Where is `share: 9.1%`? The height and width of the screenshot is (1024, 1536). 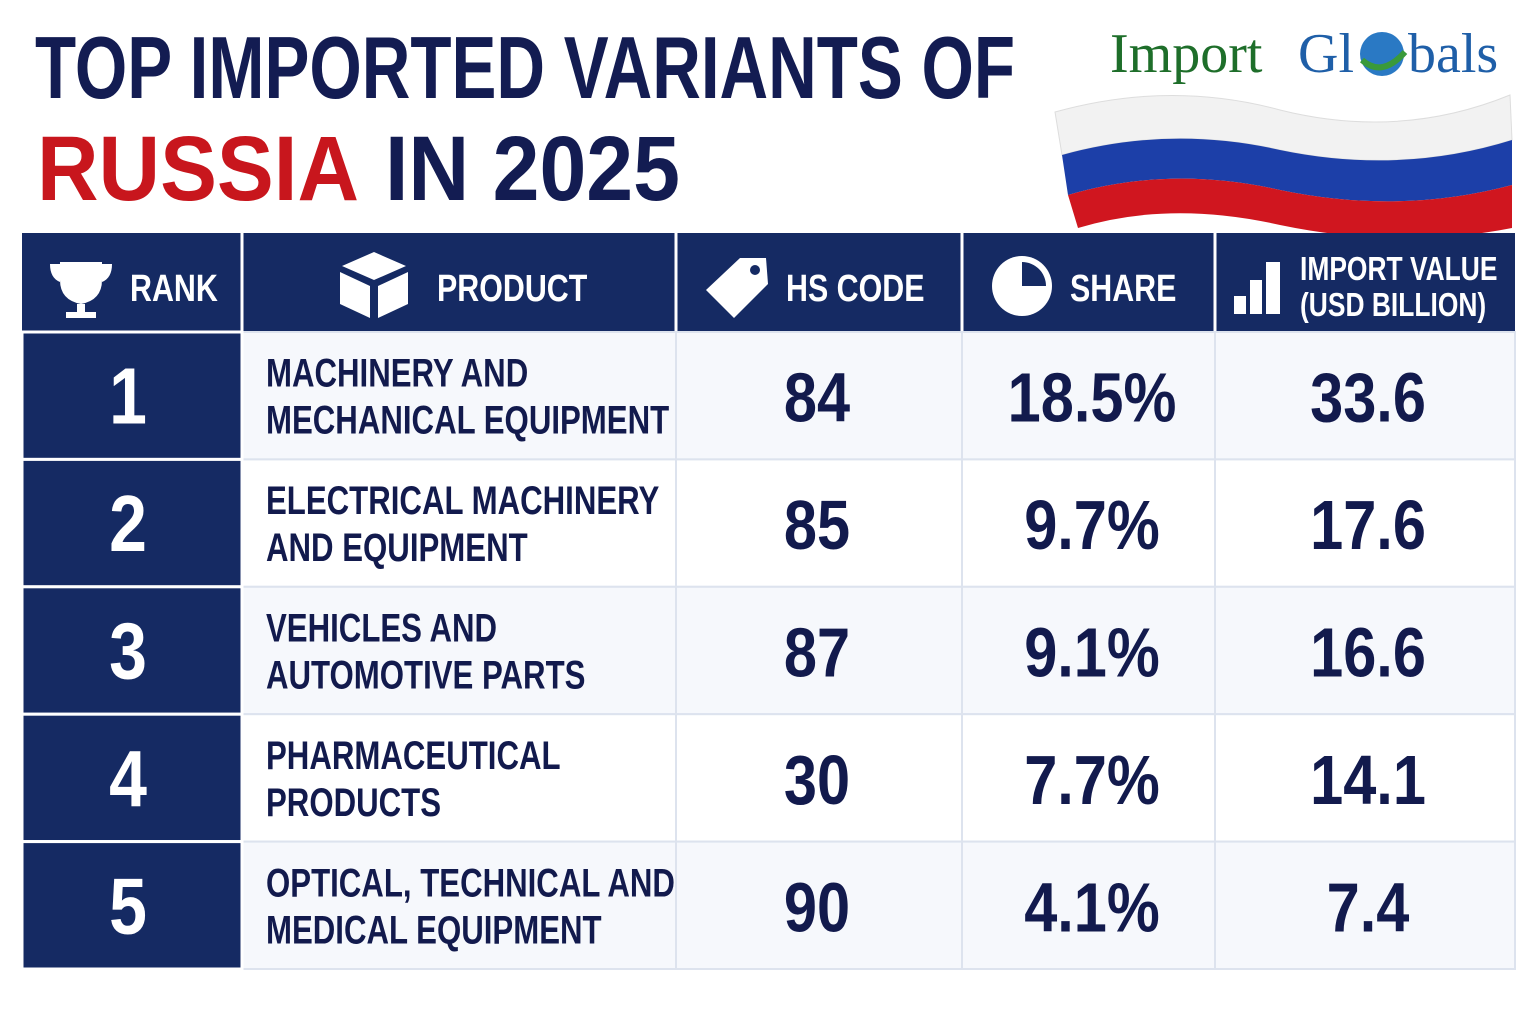
share: 9.1% is located at coordinates (1092, 652).